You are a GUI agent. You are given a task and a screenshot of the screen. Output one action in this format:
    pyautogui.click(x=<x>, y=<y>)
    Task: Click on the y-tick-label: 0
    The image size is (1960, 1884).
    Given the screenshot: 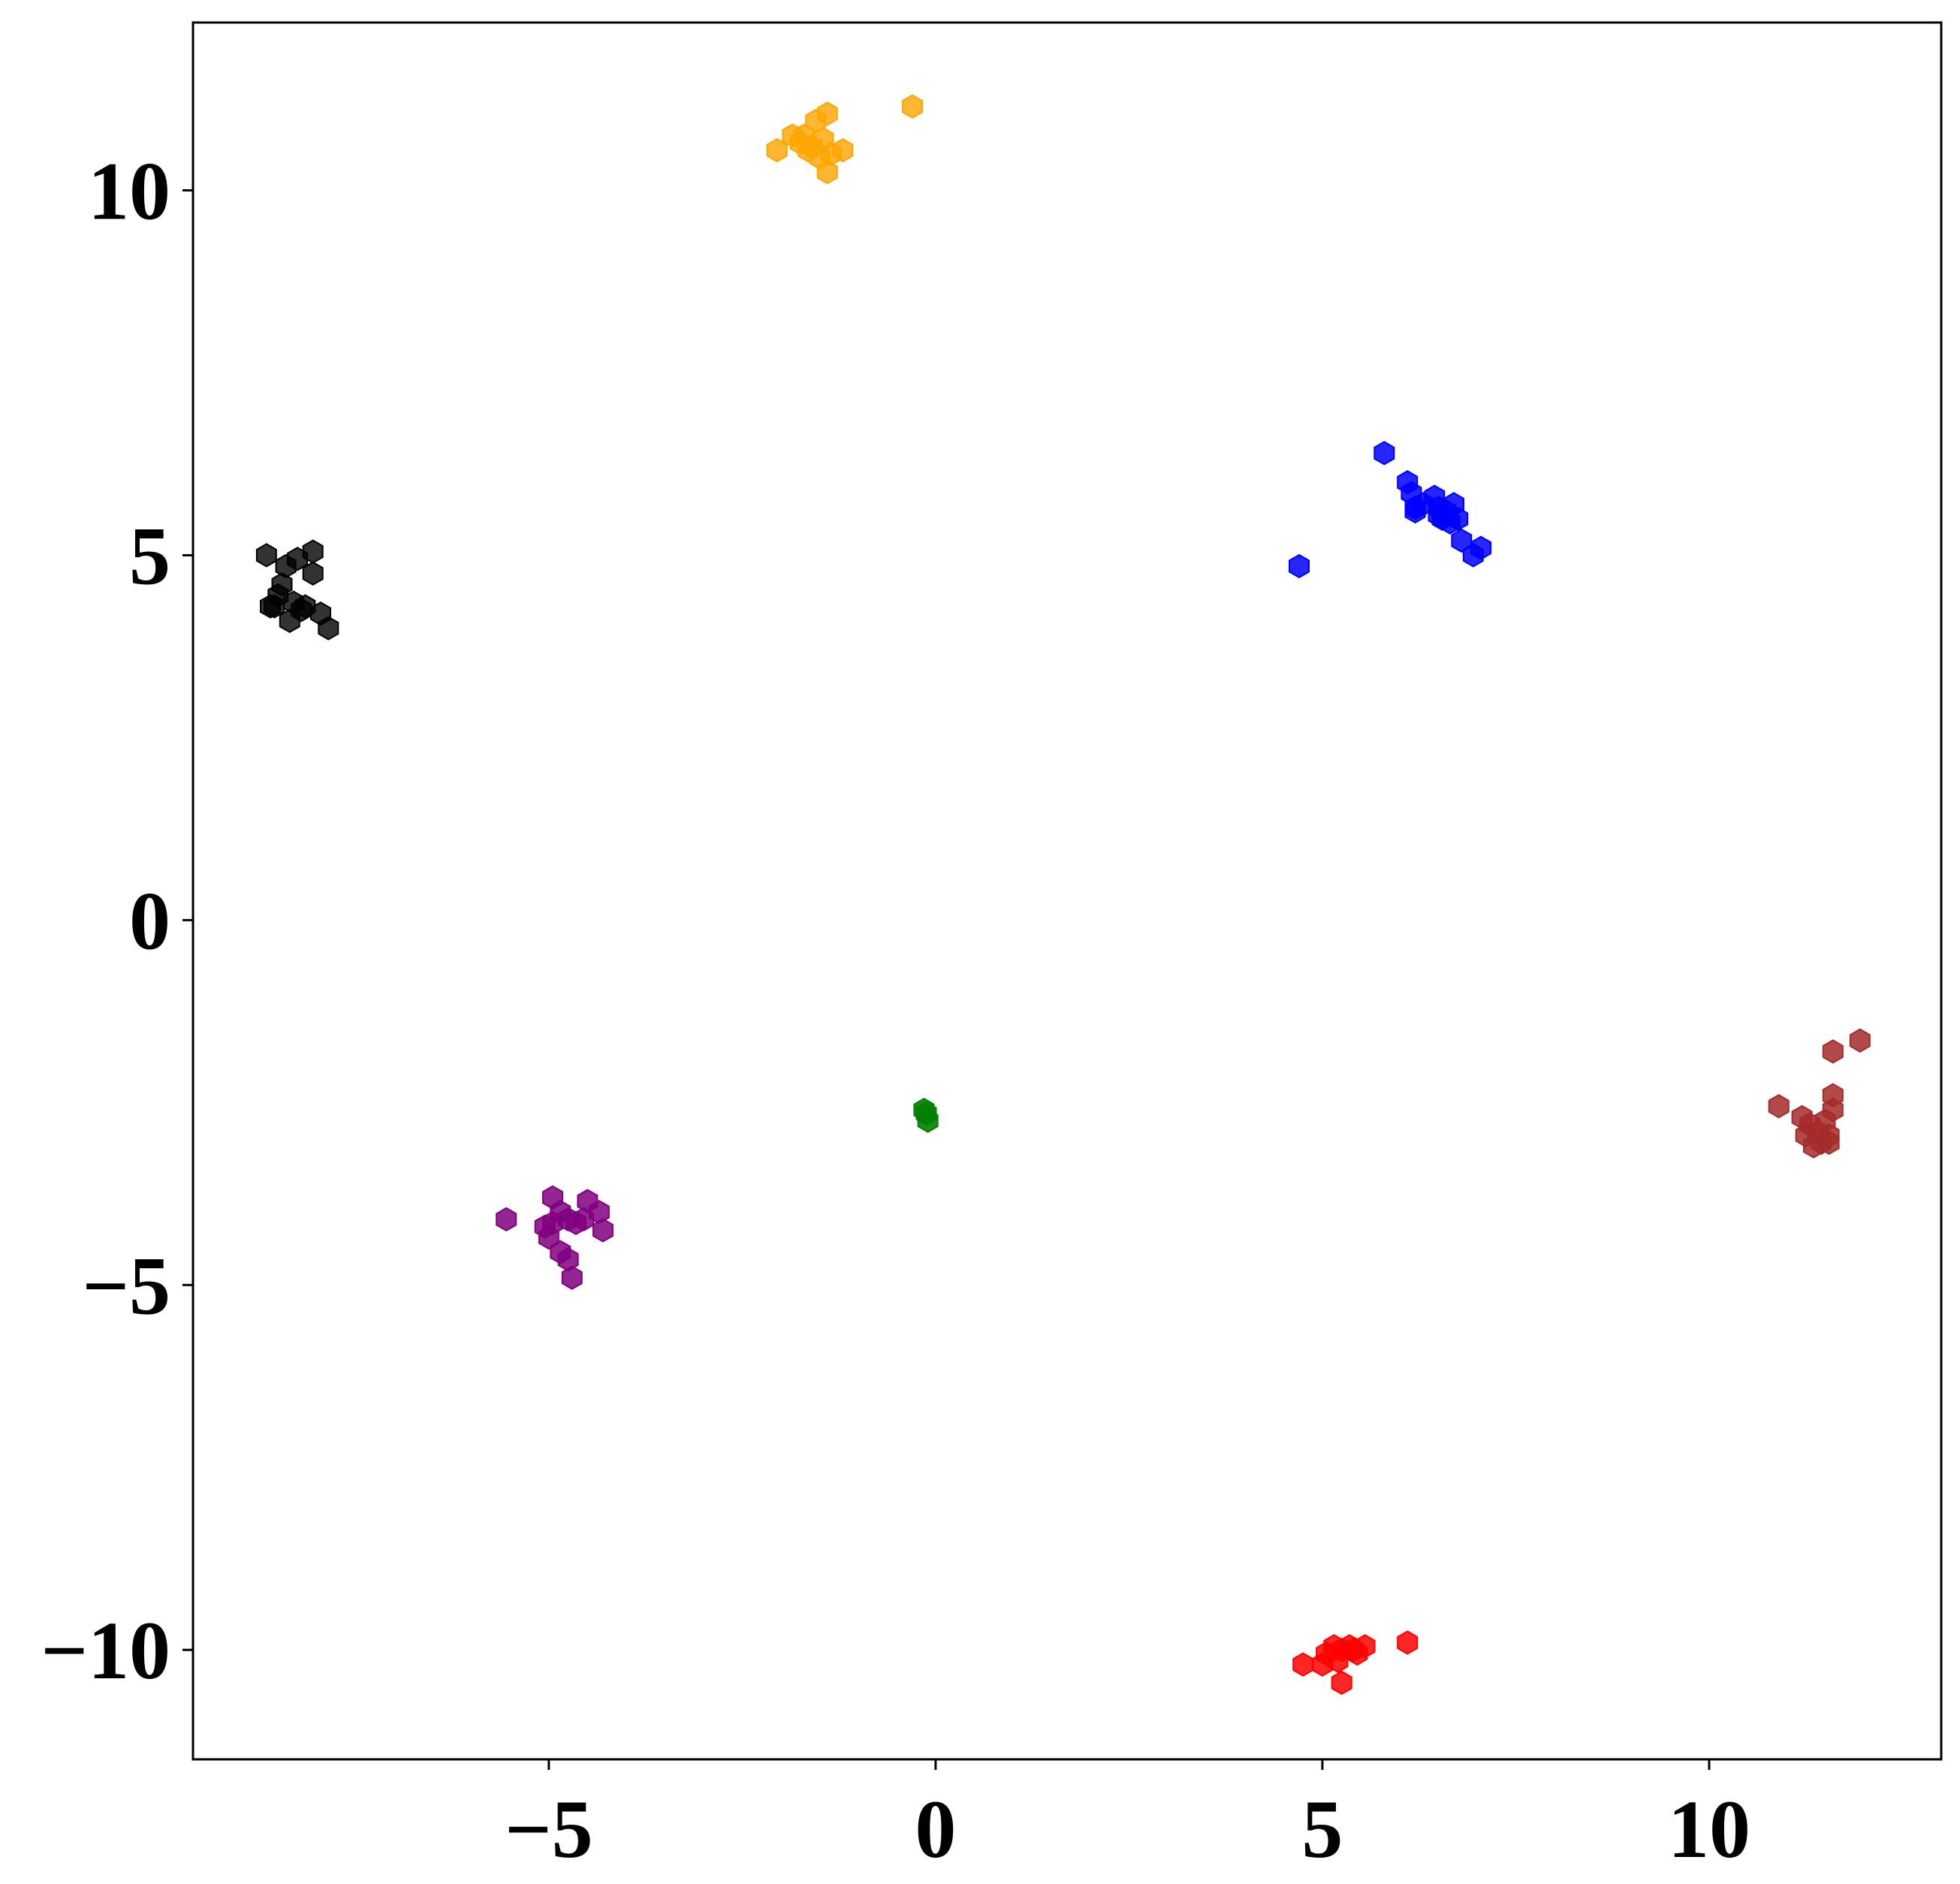 What is the action you would take?
    pyautogui.click(x=149, y=920)
    